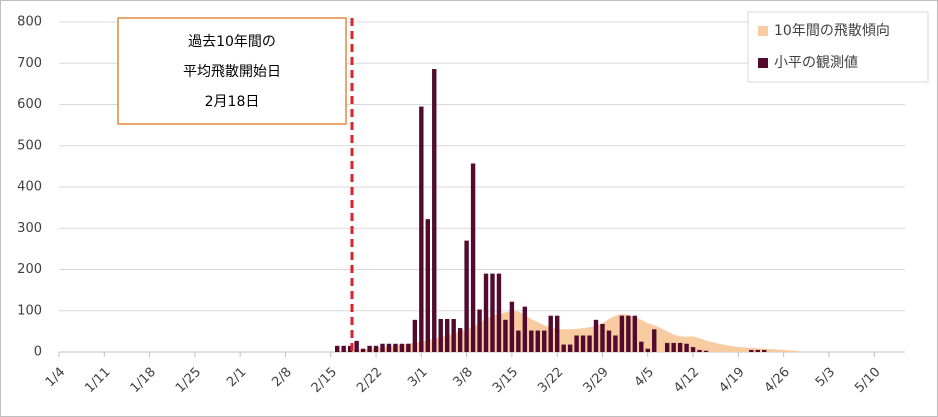 The width and height of the screenshot is (938, 417). What do you see at coordinates (29, 104) in the screenshot?
I see `y-tick-label: 600` at bounding box center [29, 104].